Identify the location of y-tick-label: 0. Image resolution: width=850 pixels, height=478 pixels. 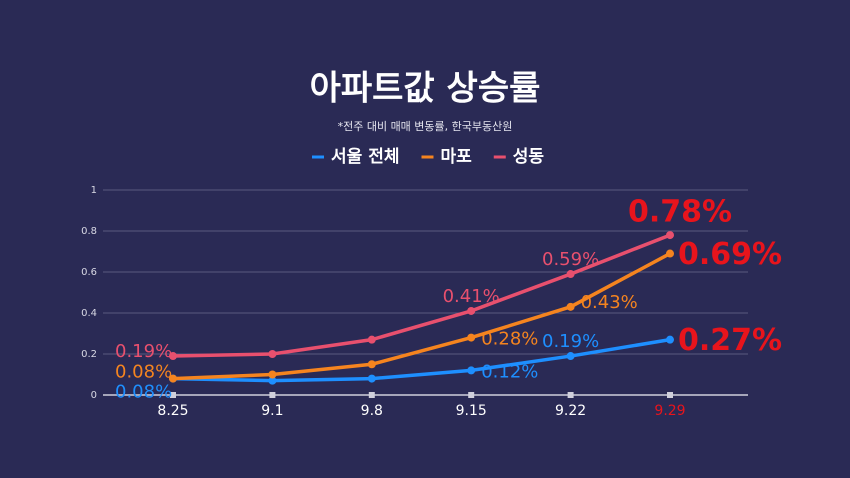
(94, 395).